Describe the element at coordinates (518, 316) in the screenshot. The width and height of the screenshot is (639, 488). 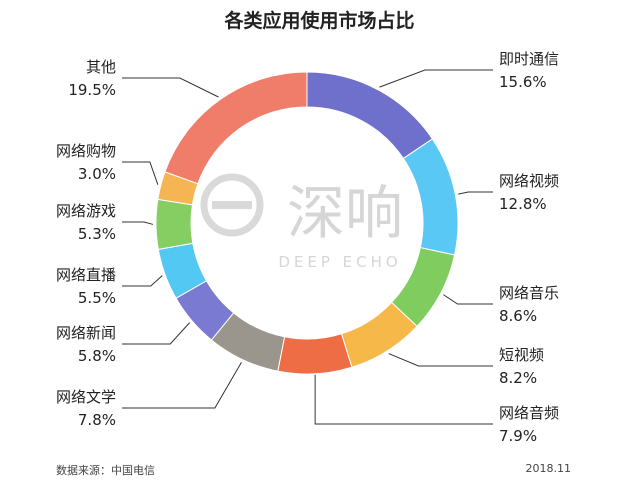
I see `slice-value-label: 8.6%` at that location.